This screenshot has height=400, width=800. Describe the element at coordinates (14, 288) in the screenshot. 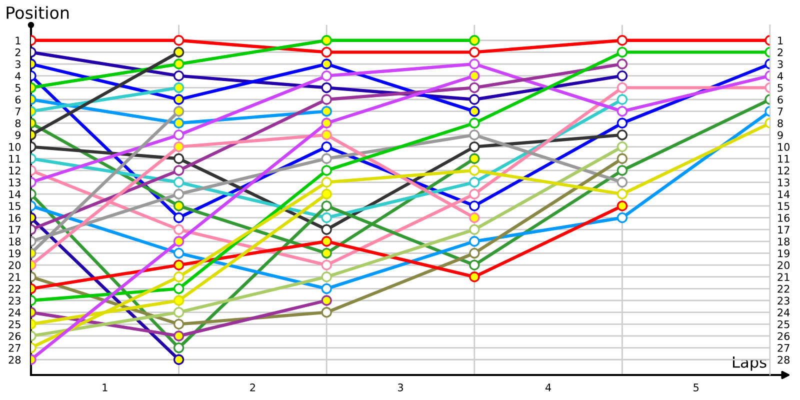

I see `y-tick-label: 22` at that location.